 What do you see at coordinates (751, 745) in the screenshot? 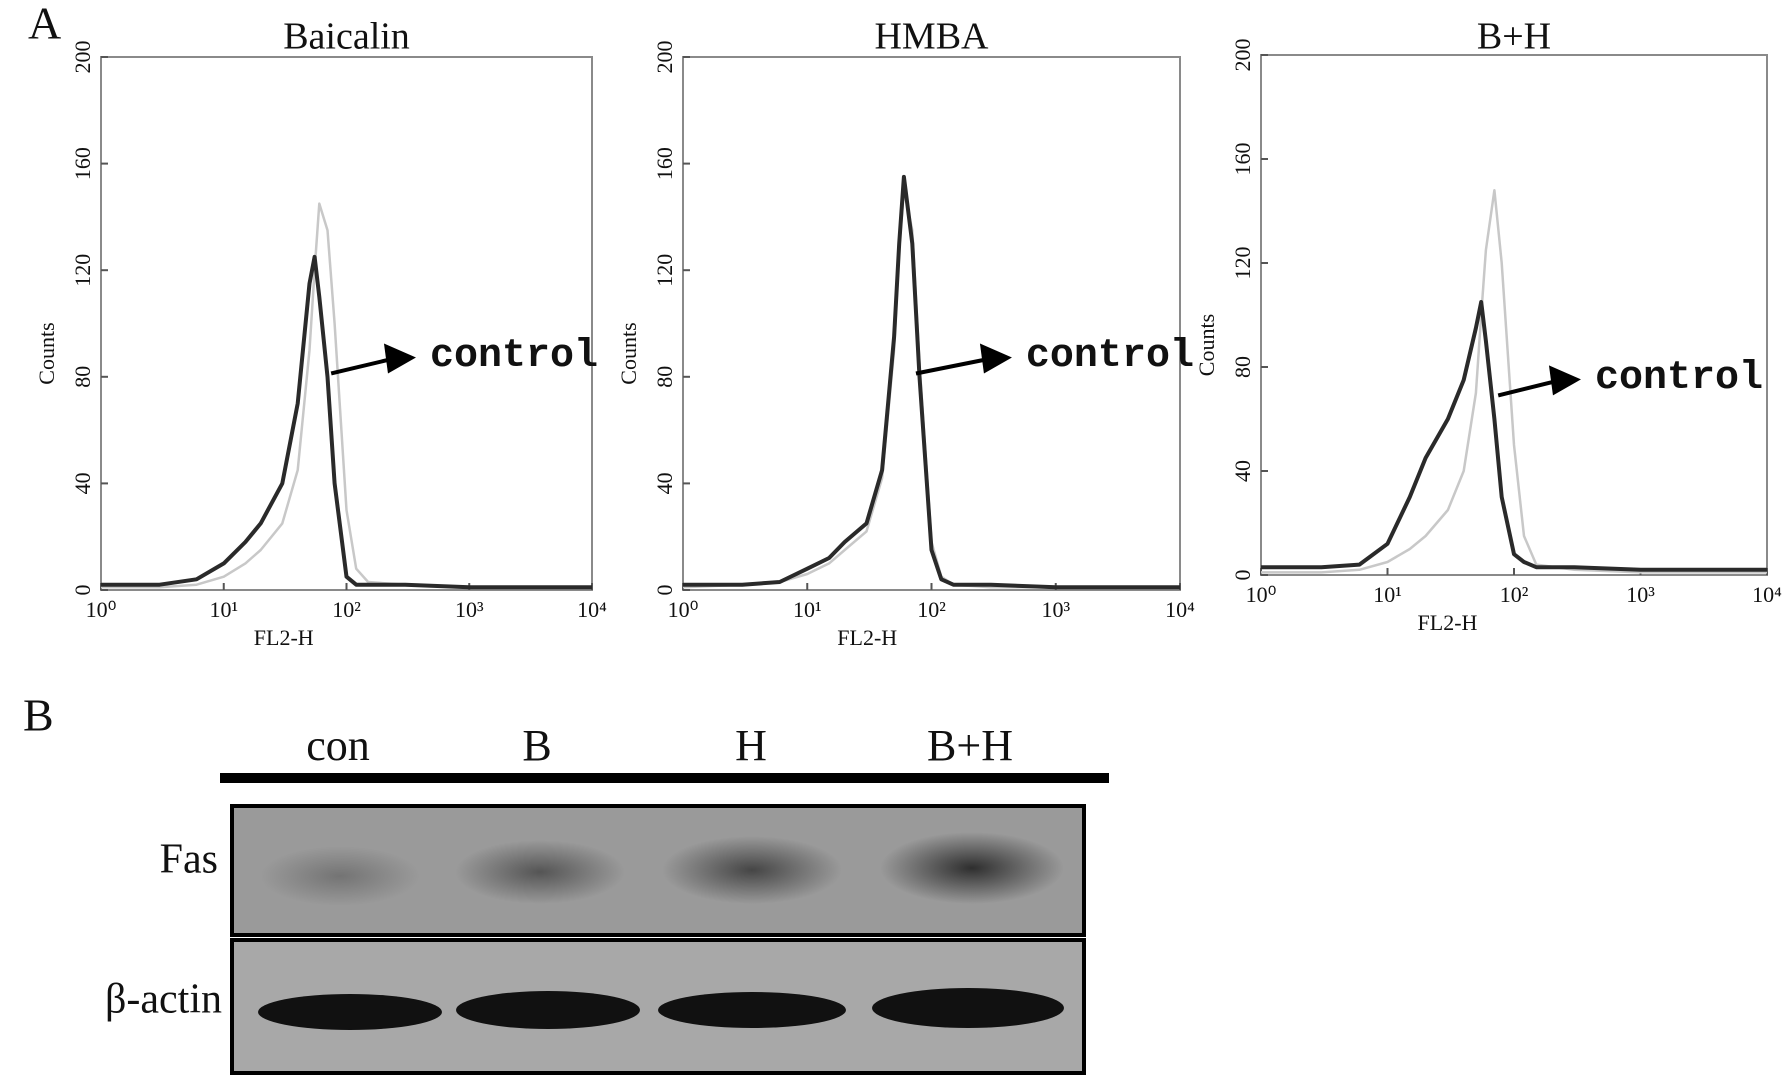
I see `lane-label: H` at bounding box center [751, 745].